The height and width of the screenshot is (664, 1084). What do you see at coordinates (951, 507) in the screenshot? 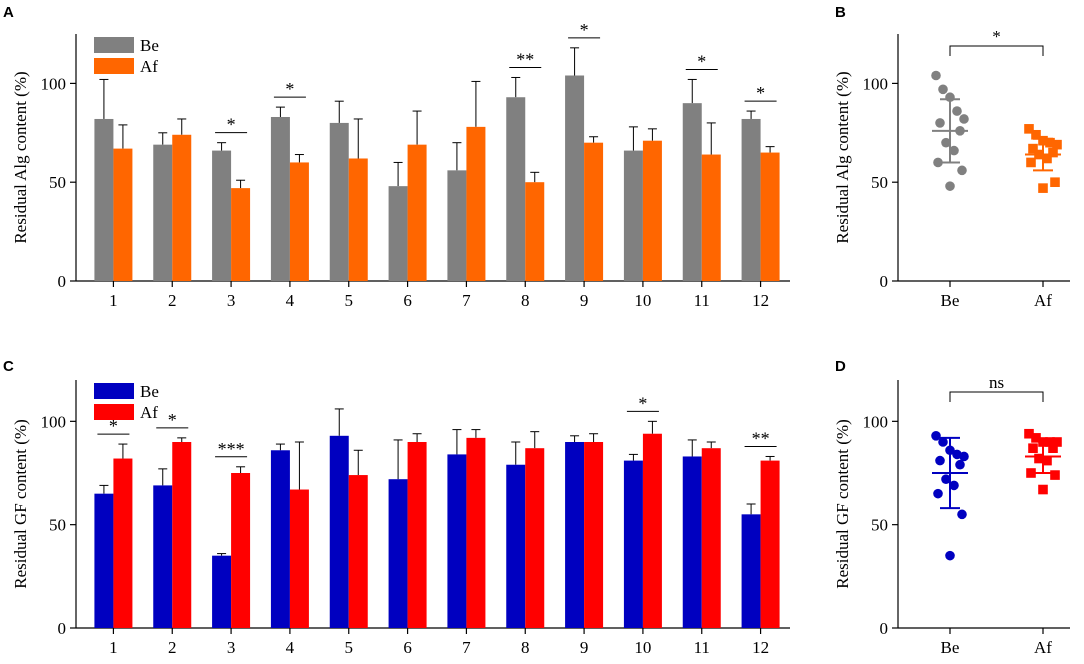
I see `panel-D: 0 50 100 Residual GF content (%) D Be Af ns` at bounding box center [951, 507].